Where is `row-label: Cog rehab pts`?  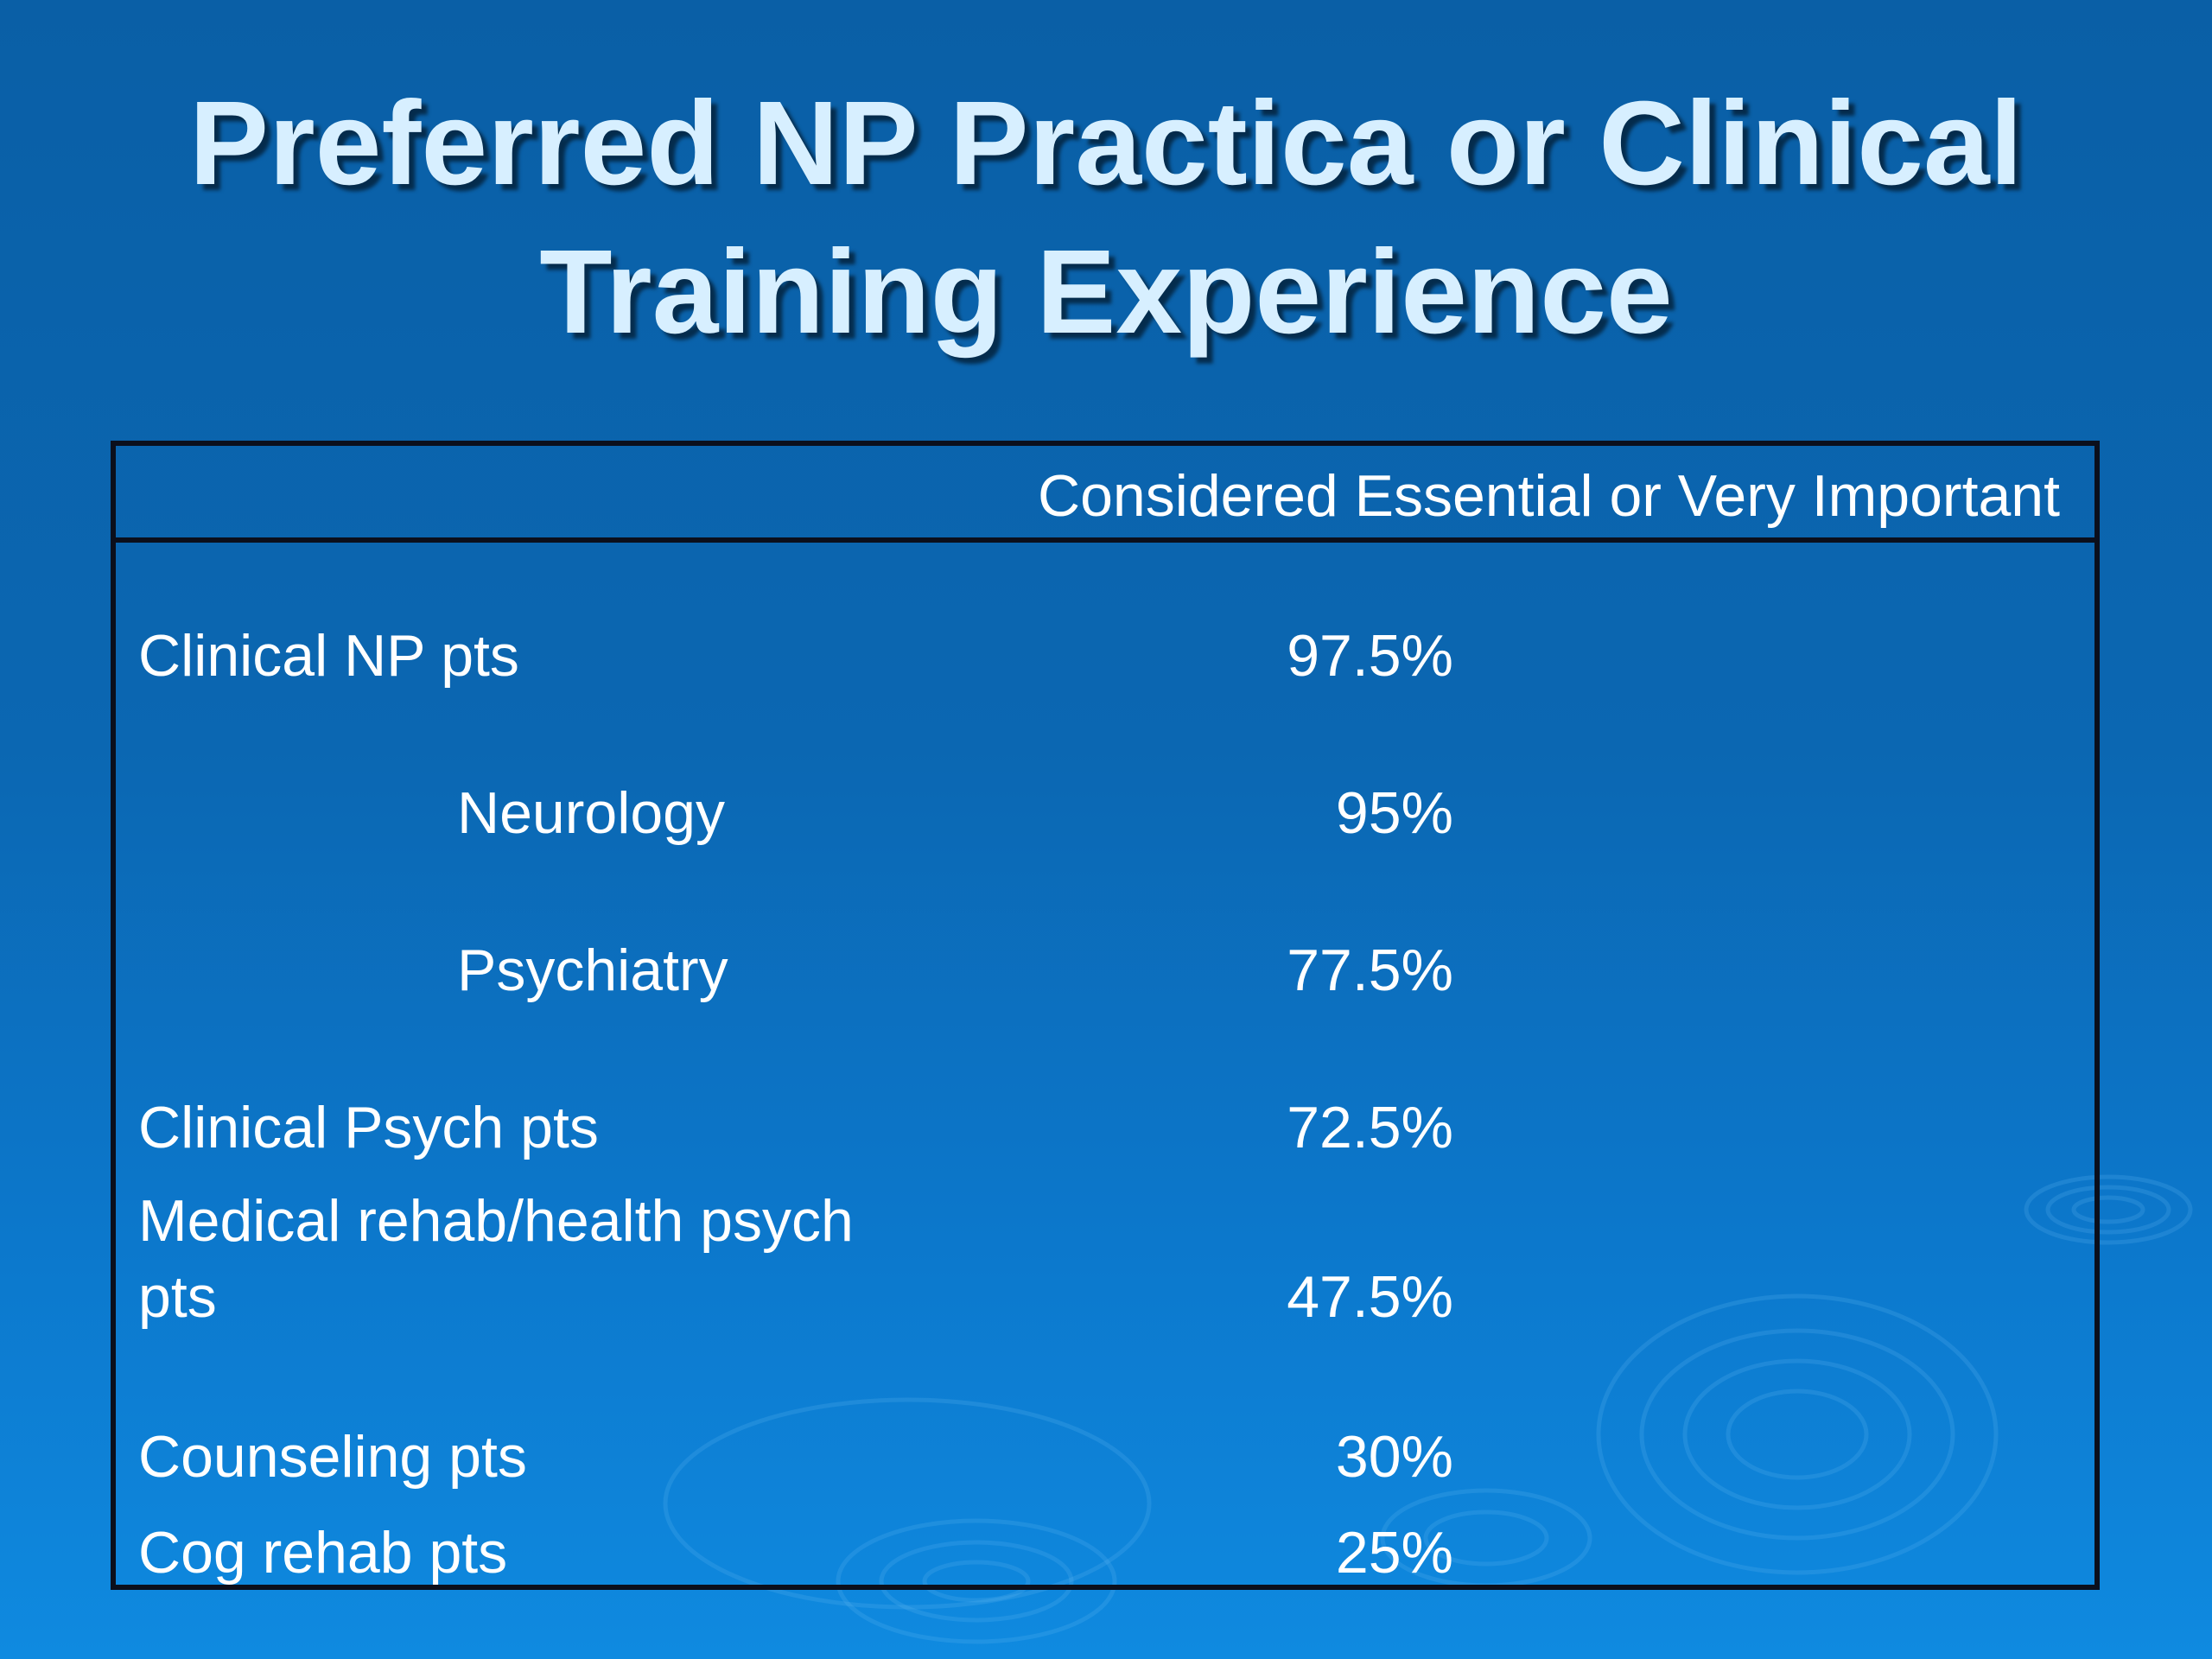
row-label: Cog rehab pts is located at coordinates (323, 1553).